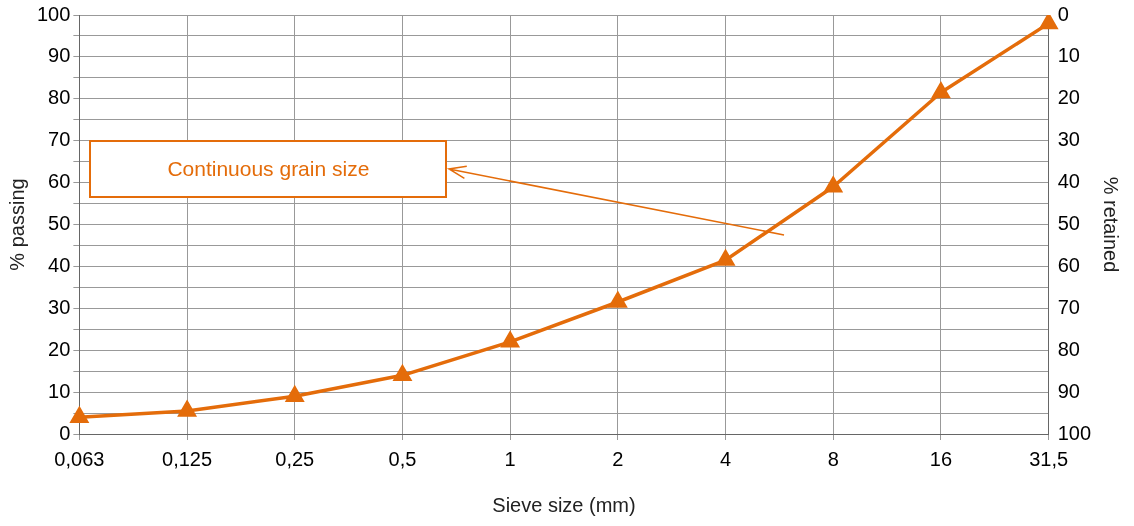 The image size is (1134, 526). Describe the element at coordinates (1074, 432) in the screenshot. I see `y2-tick-label: 100` at that location.